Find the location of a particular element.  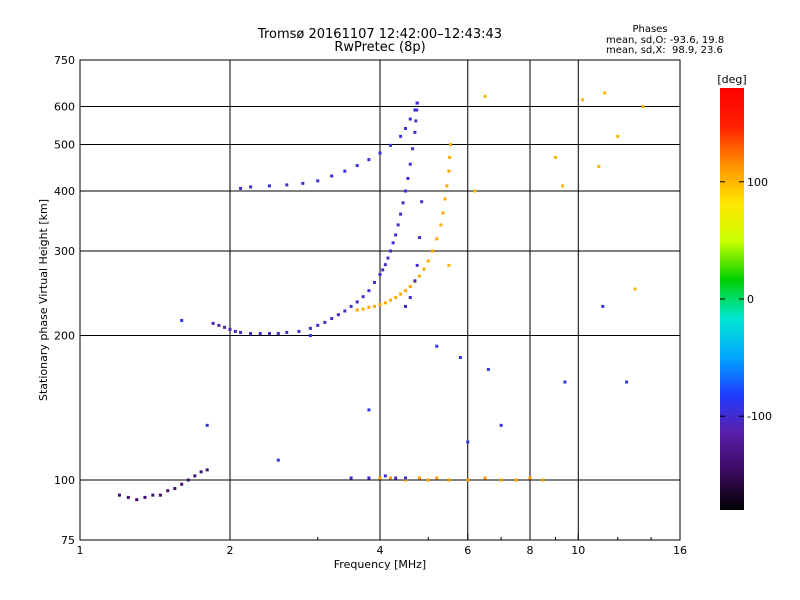

colorbar-tick-label: 0 is located at coordinates (750, 299).